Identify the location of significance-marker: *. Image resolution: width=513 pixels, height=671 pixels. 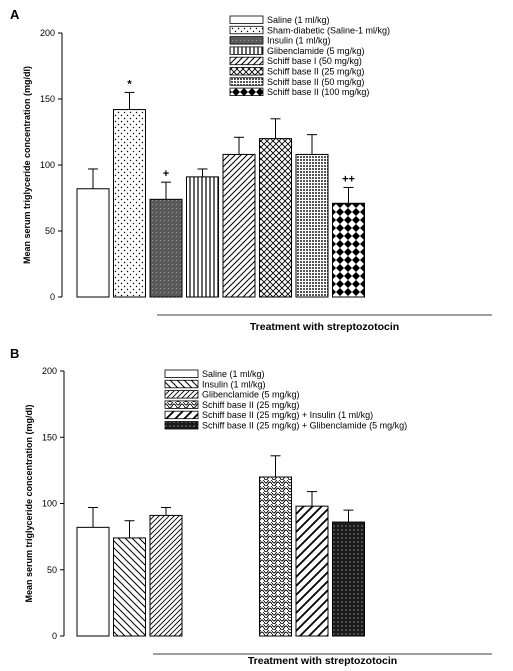
(129, 84).